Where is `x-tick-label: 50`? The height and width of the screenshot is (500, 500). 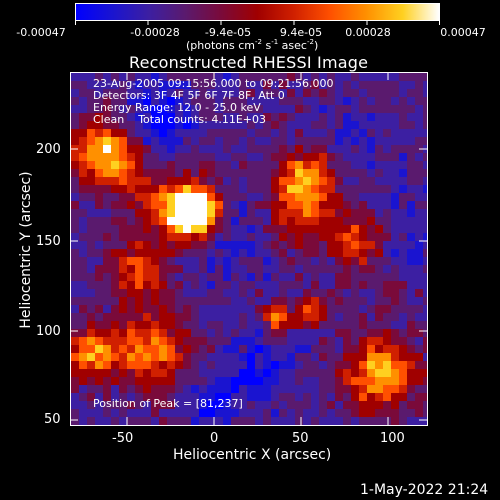 x-tick-label: 50 is located at coordinates (300, 438).